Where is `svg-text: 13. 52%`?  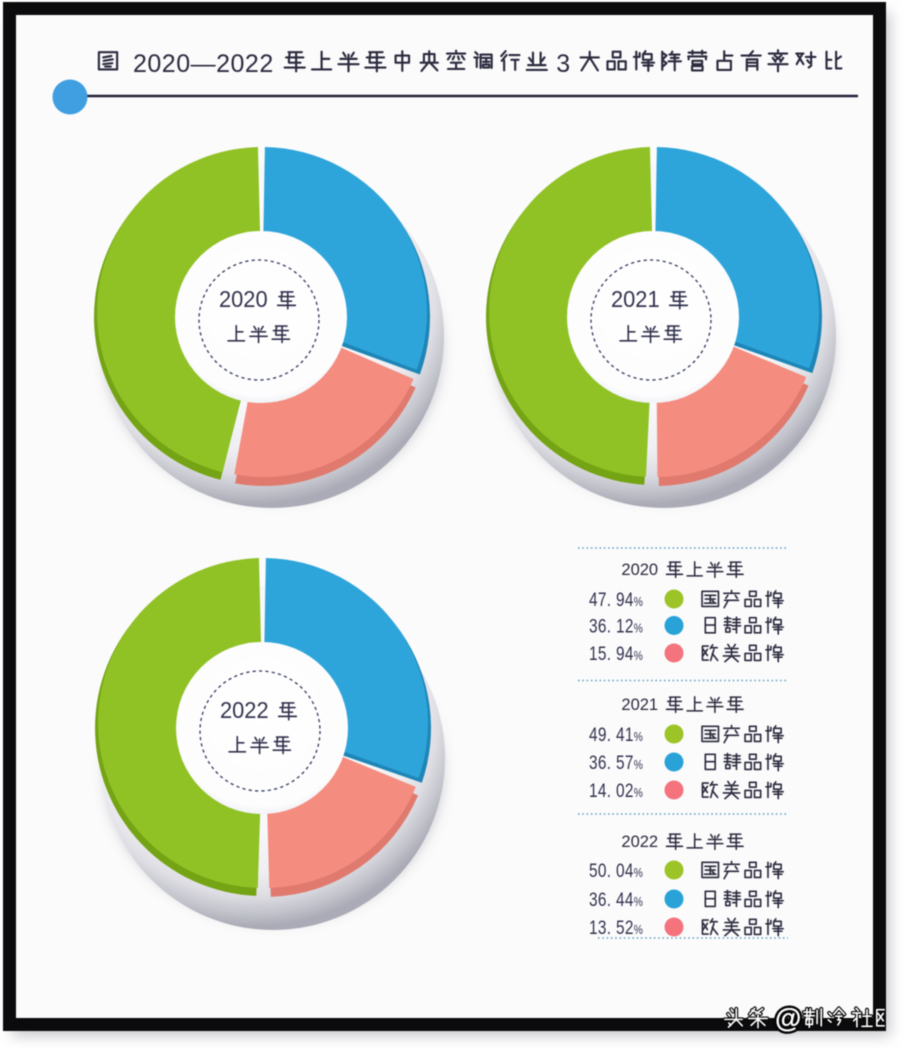 svg-text: 13. 52% is located at coordinates (616, 927).